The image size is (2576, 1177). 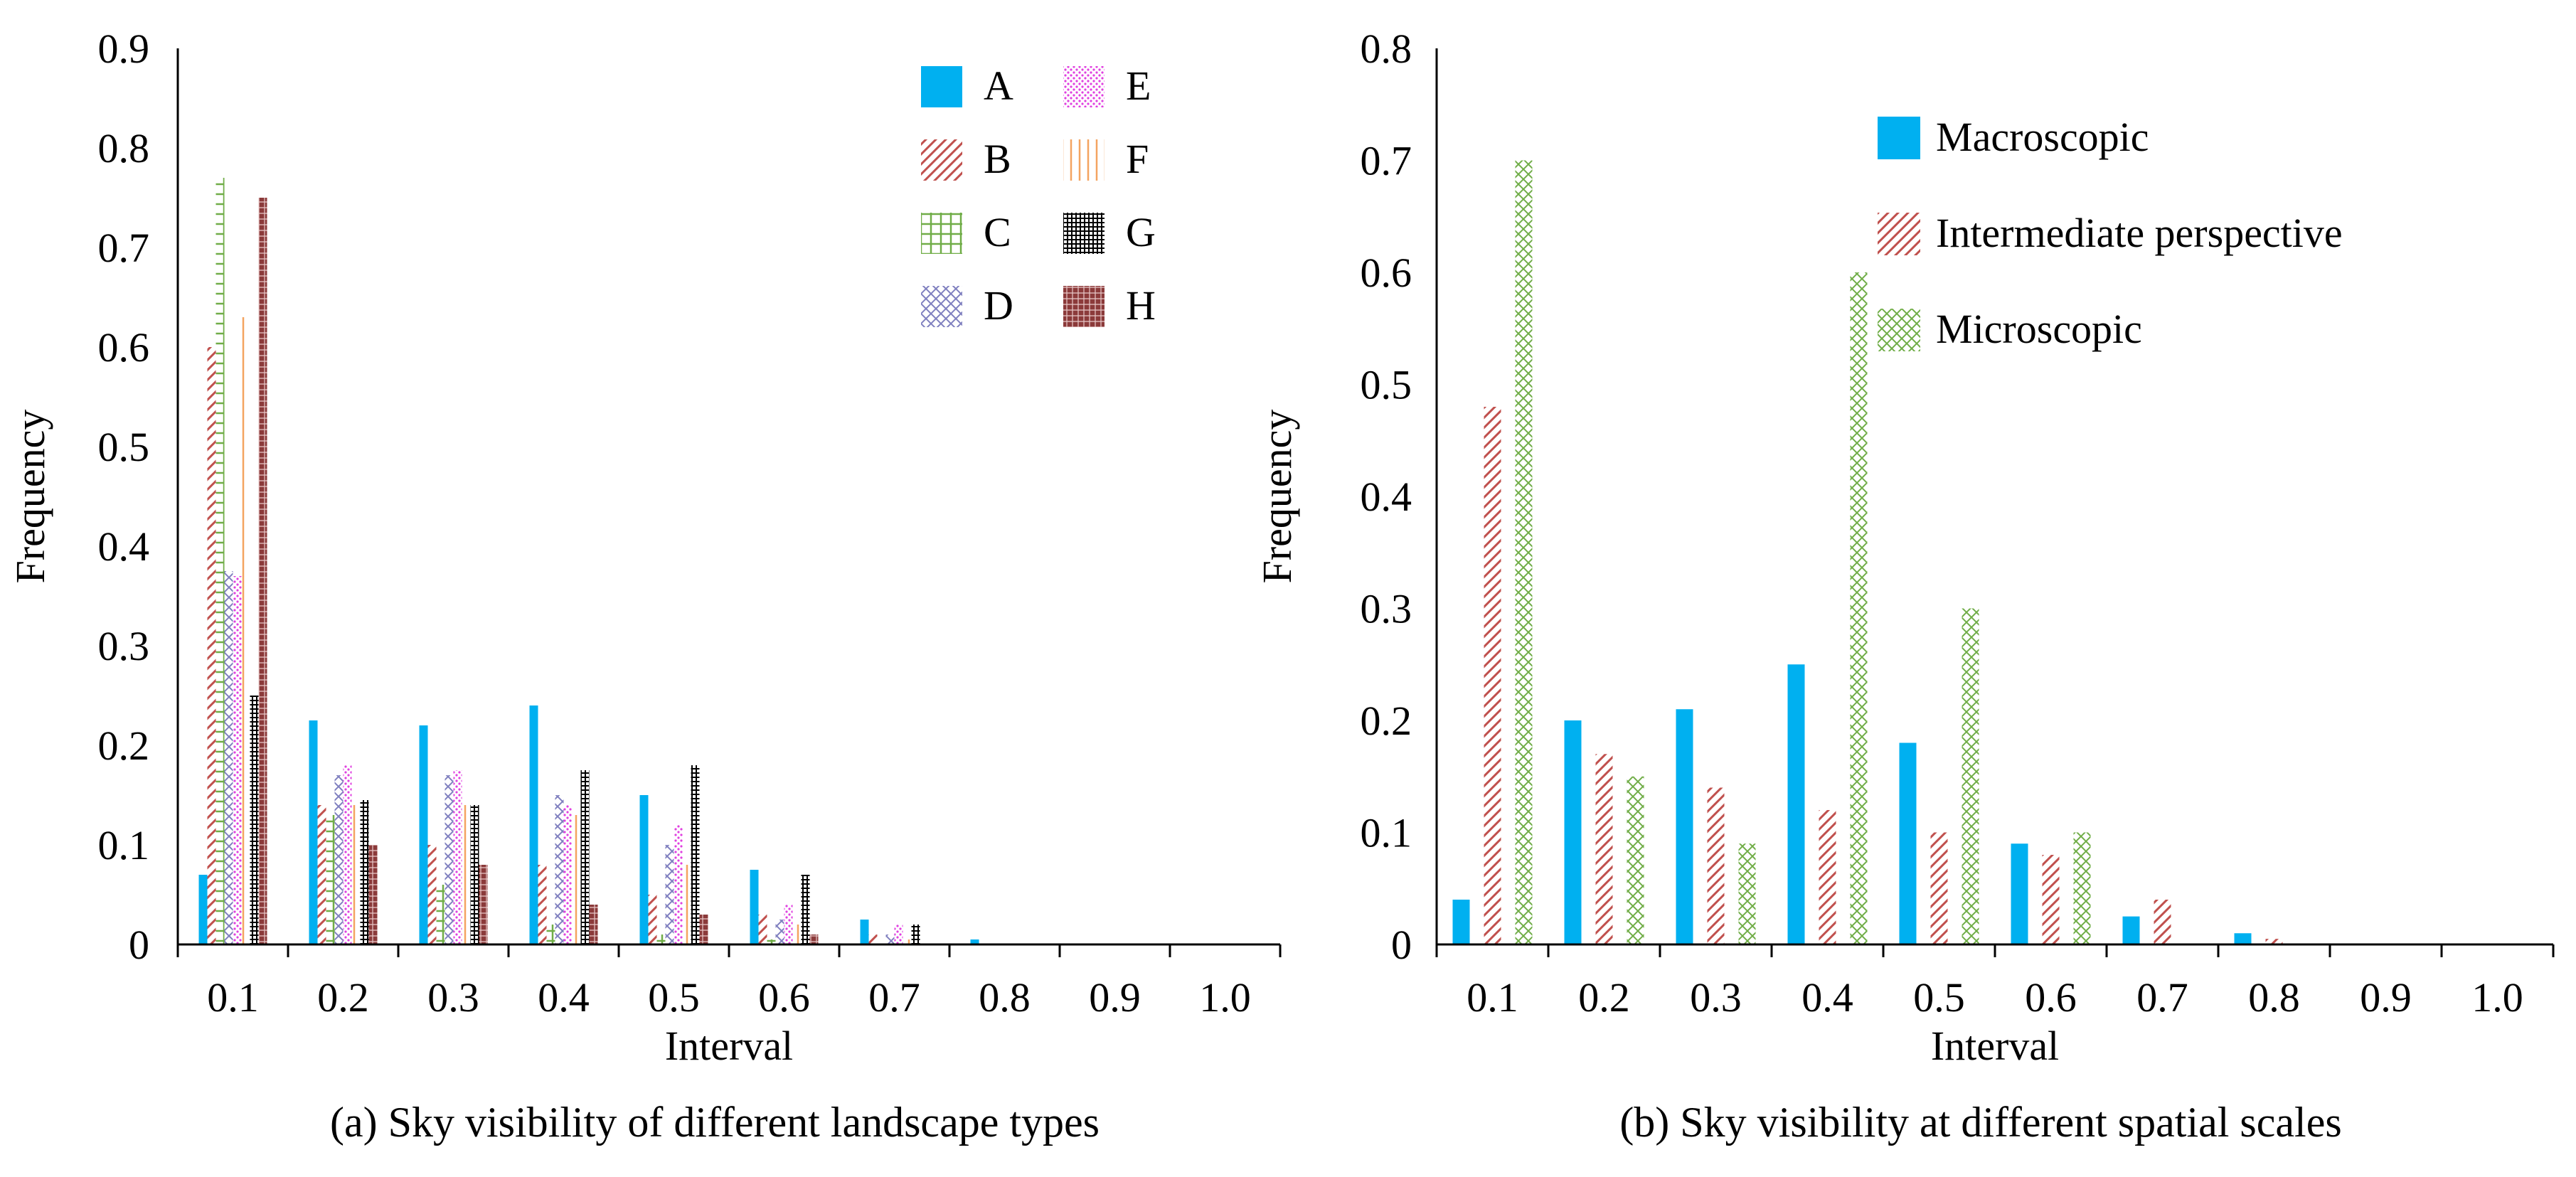 What do you see at coordinates (313, 832) in the screenshot?
I see `bar-a-0.2` at bounding box center [313, 832].